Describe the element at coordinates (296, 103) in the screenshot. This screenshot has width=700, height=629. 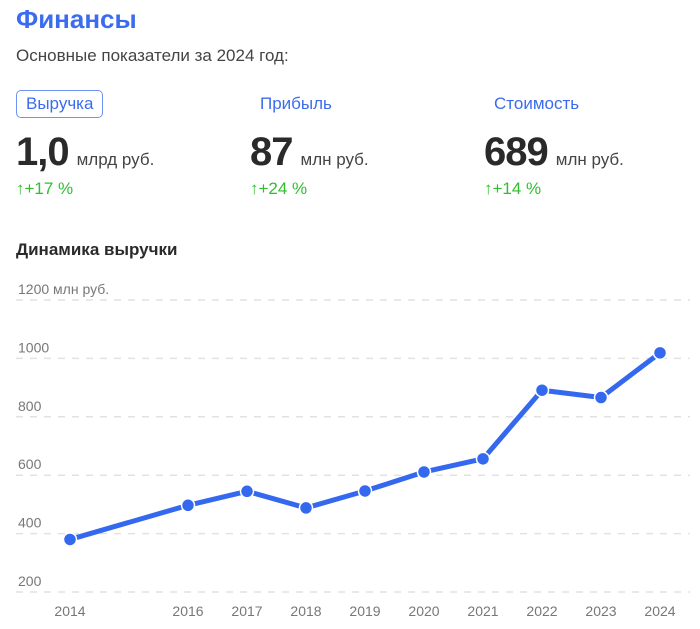
I see `tab-profit: Прибыль` at that location.